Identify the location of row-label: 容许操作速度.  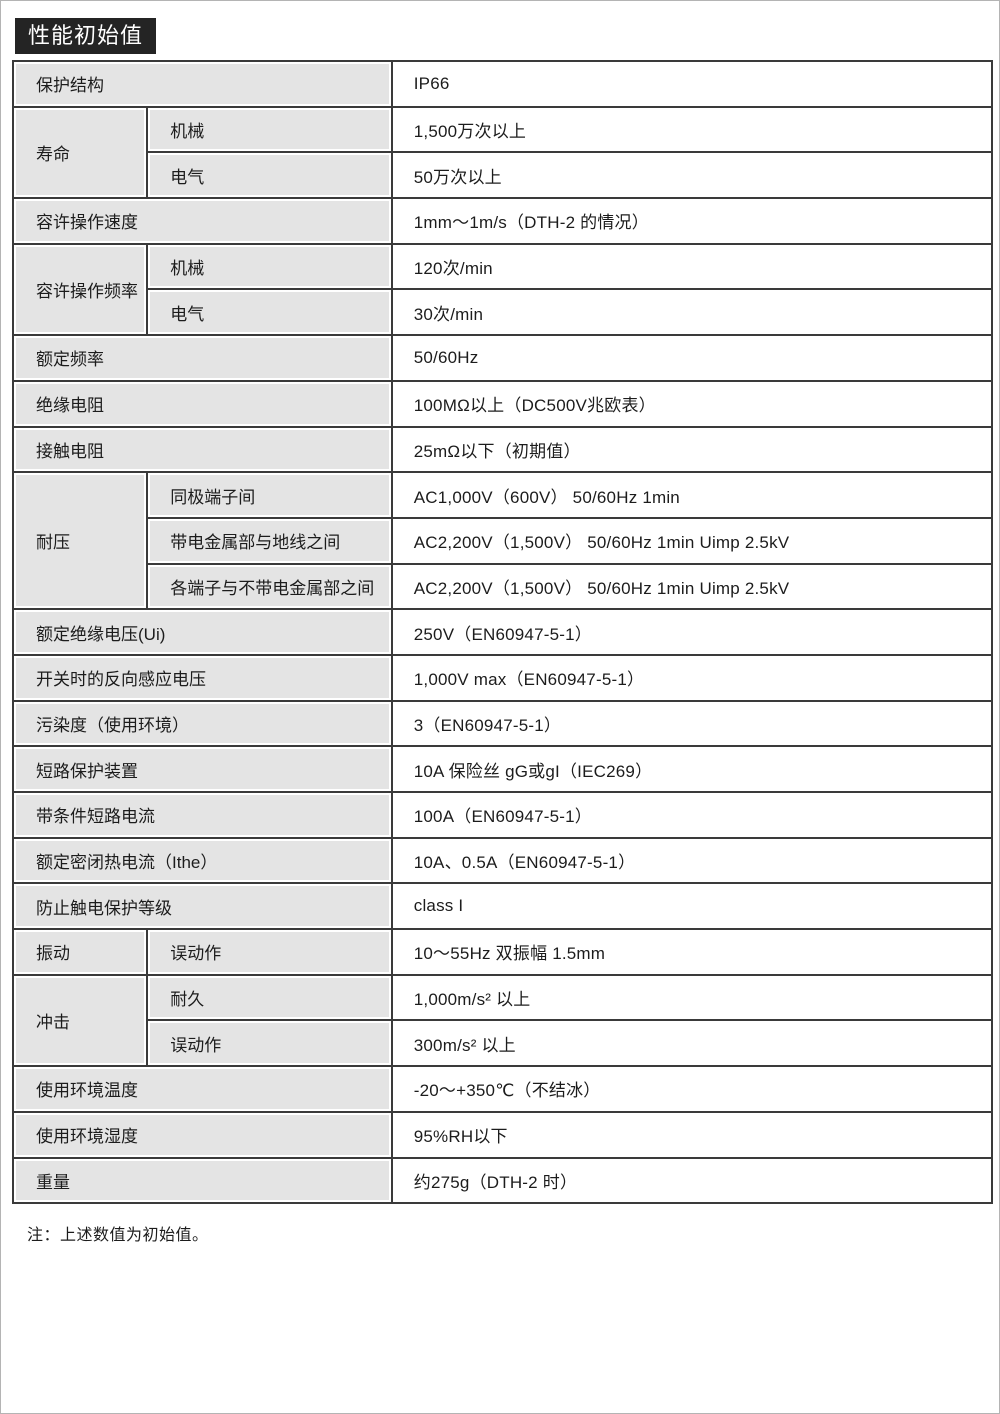
(202, 221).